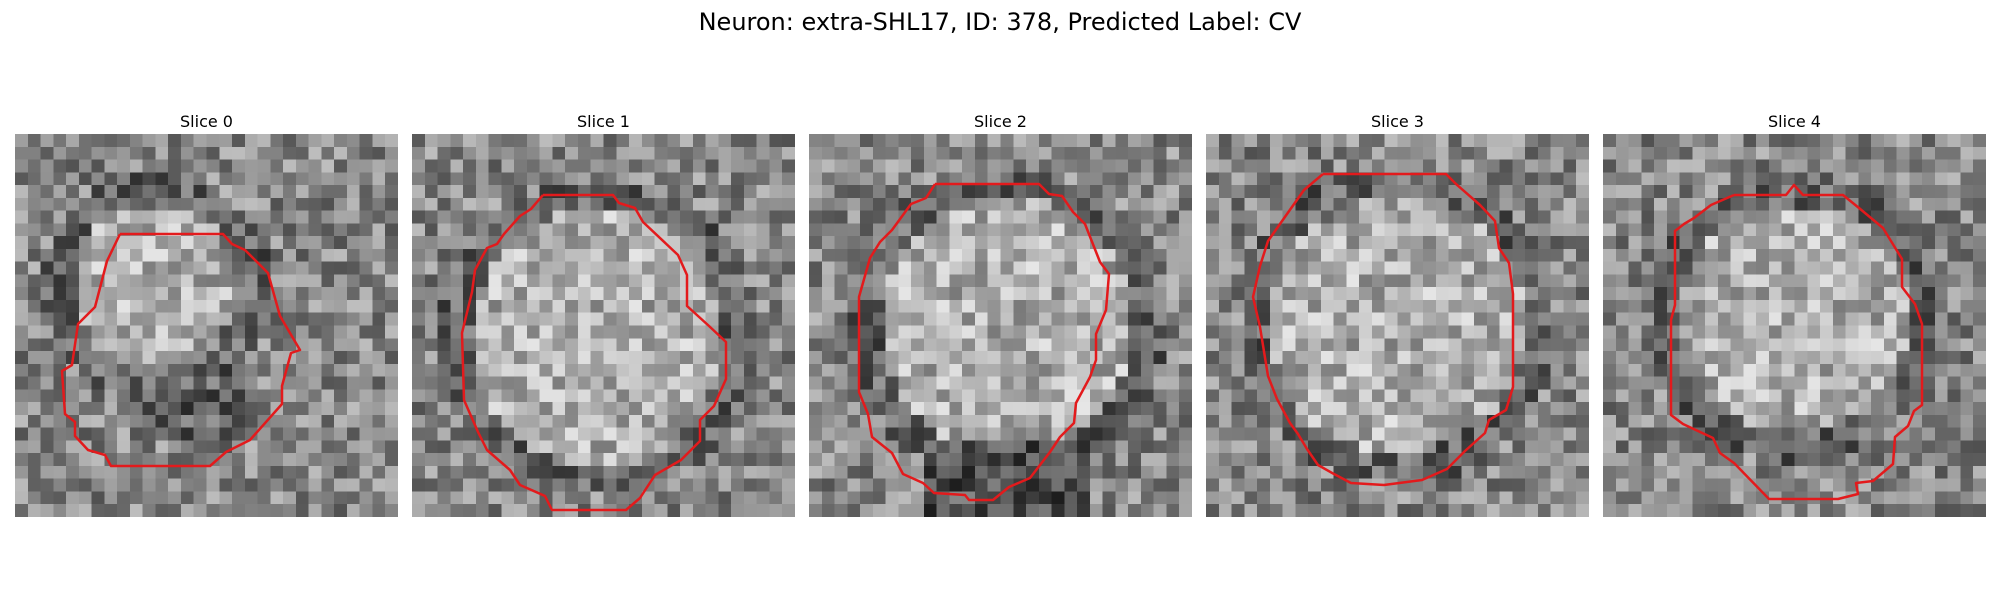 The width and height of the screenshot is (2000, 600). I want to click on slice-panel-4: Slice 4, so click(1794, 122).